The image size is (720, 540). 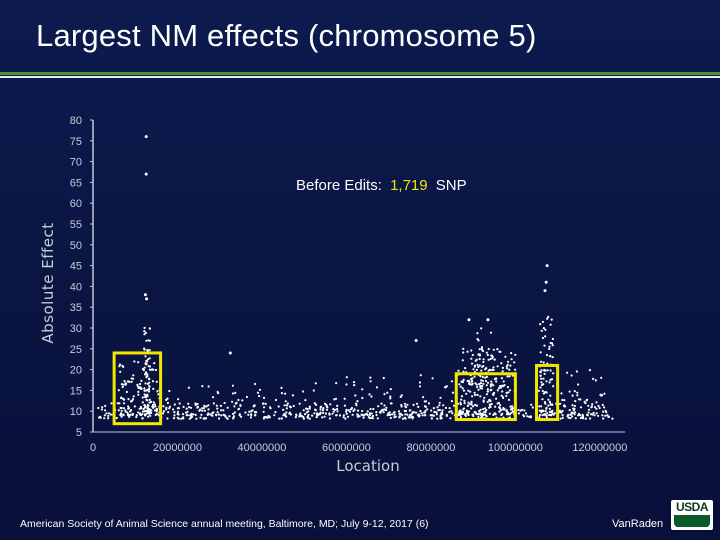 I want to click on annotation-prefix: Before Edits:, so click(x=339, y=185).